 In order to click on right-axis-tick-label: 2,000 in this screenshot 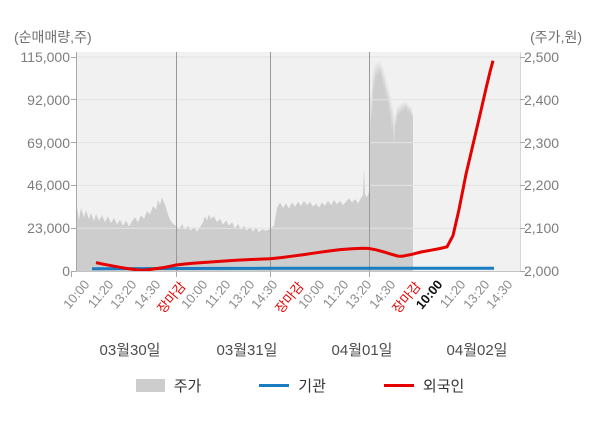, I will do `click(542, 271)`.